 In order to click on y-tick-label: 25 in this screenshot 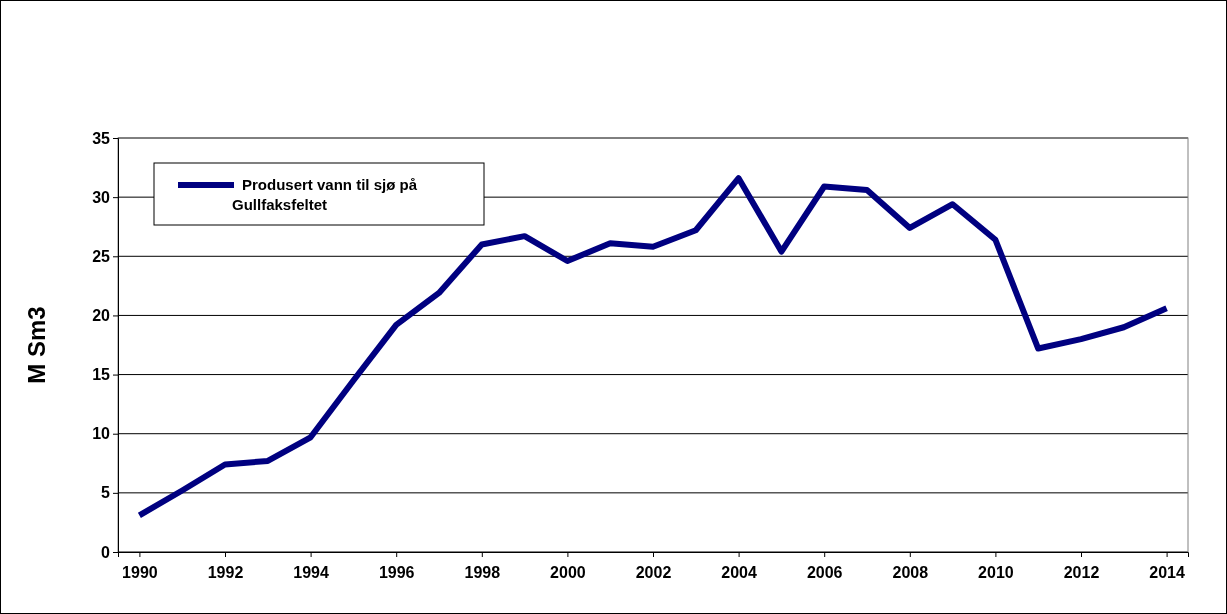, I will do `click(101, 256)`.